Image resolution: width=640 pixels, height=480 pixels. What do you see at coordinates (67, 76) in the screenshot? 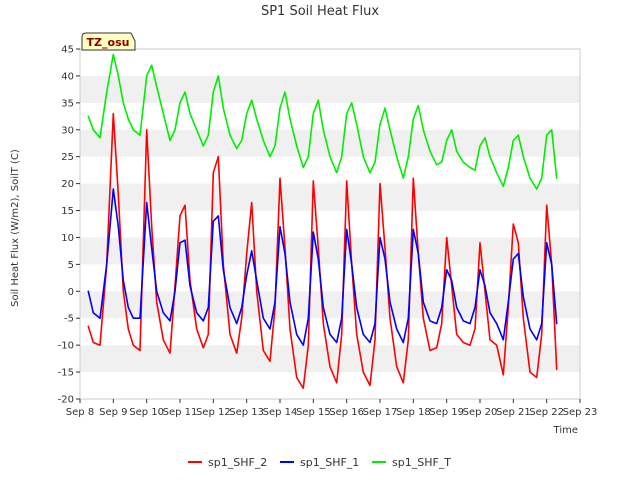
I see `y-tick-label: 40` at bounding box center [67, 76].